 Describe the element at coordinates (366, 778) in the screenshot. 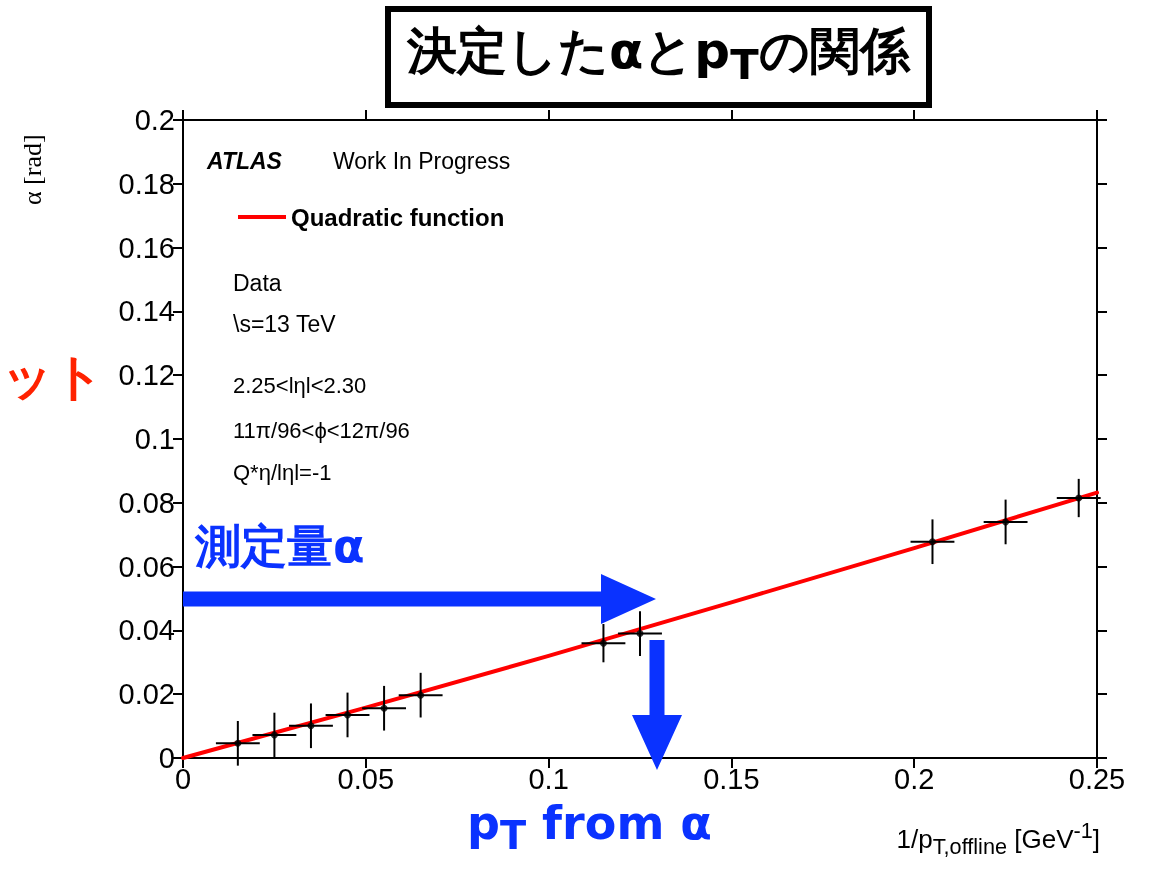

I see `x-tick-label: 0.05` at that location.